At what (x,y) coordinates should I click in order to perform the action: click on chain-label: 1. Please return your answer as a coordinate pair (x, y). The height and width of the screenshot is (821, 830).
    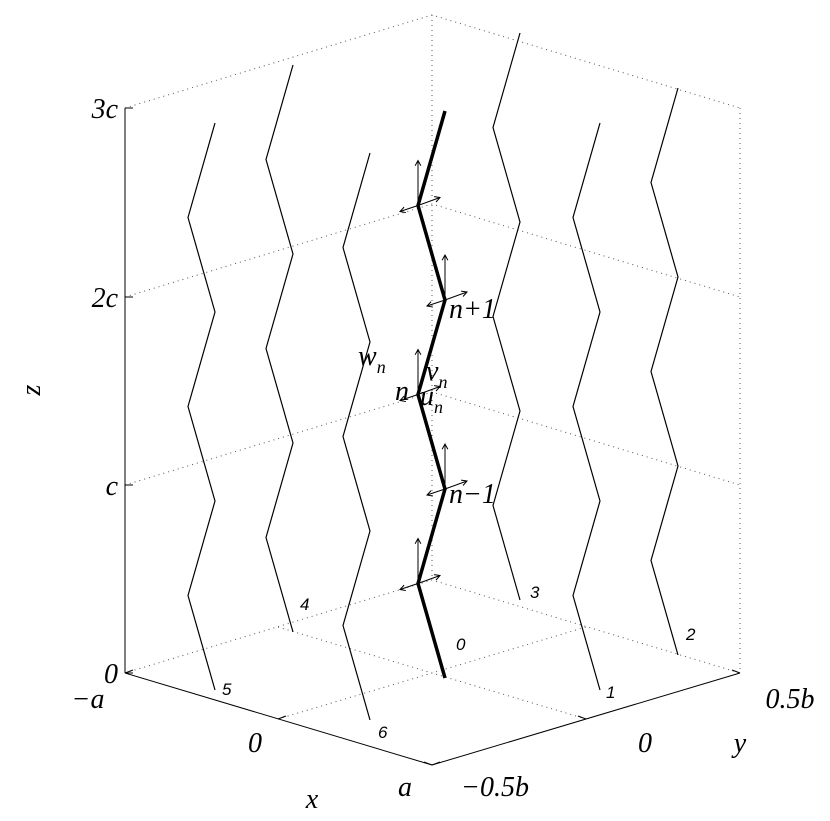
    Looking at the image, I should click on (610, 692).